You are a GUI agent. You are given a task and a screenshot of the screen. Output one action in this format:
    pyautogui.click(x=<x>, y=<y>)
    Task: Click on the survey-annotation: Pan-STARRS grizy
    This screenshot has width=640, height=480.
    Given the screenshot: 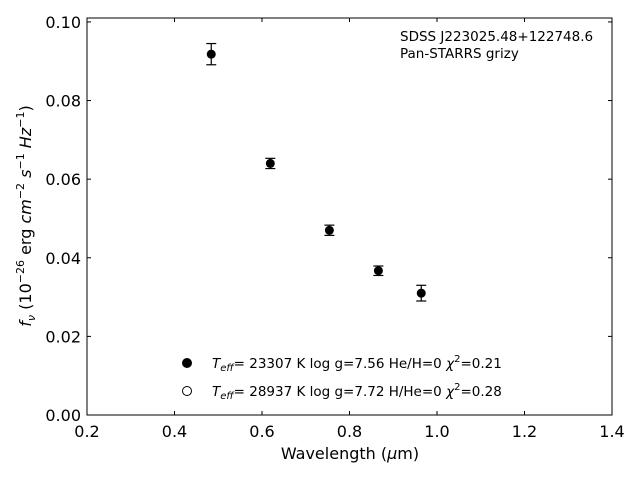 What is the action you would take?
    pyautogui.click(x=459, y=54)
    